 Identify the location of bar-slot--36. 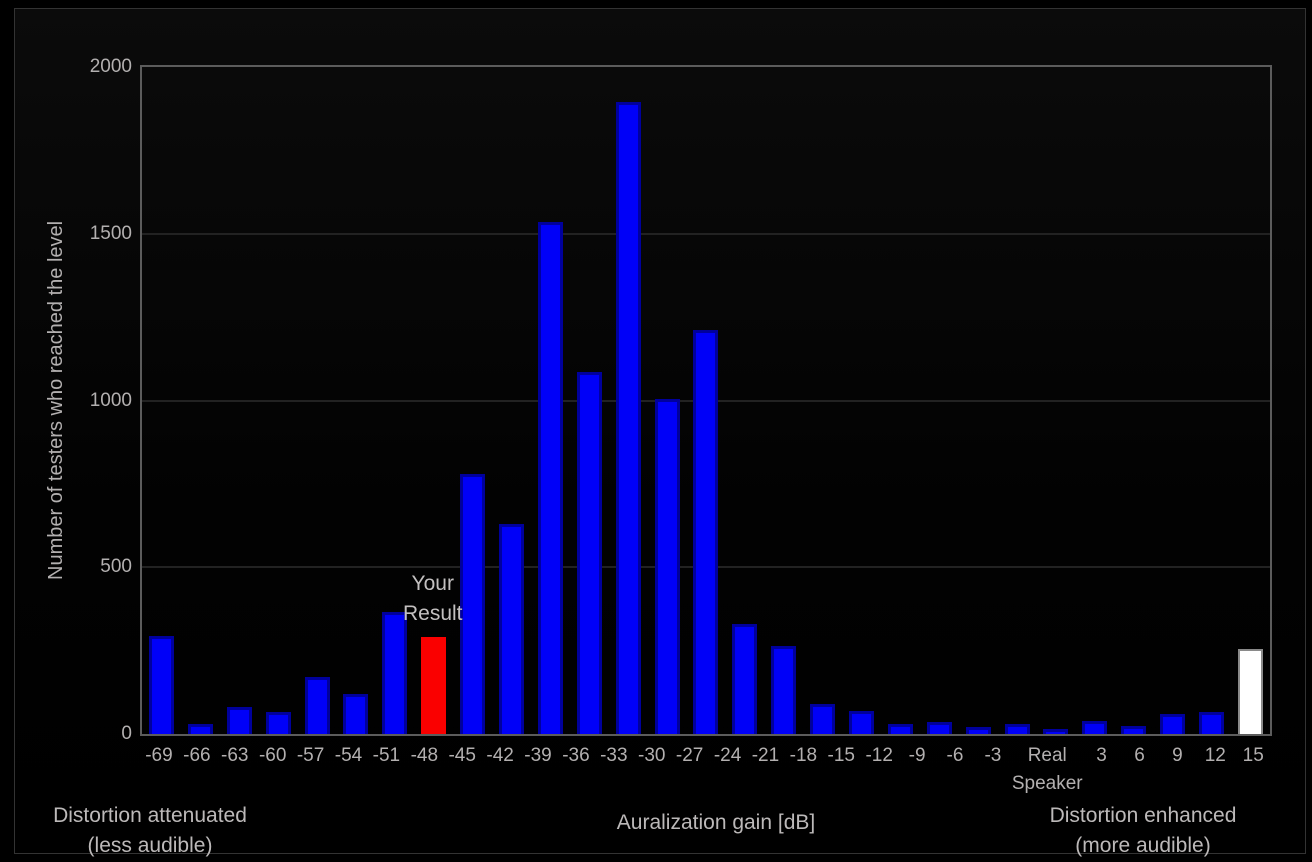
(589, 400).